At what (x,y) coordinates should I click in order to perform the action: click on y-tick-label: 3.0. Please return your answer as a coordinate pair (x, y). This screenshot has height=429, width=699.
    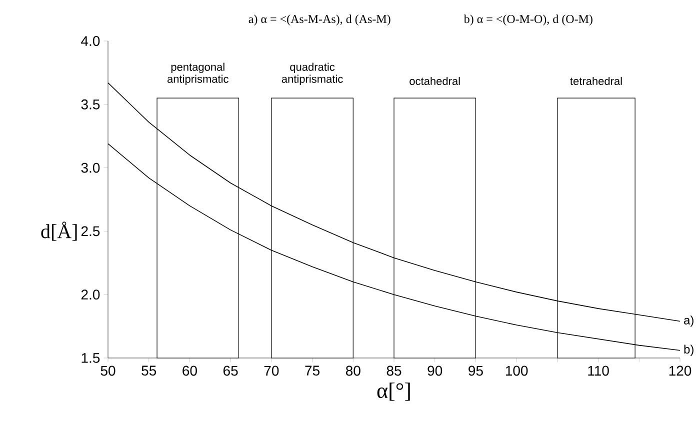
    Looking at the image, I should click on (90, 167).